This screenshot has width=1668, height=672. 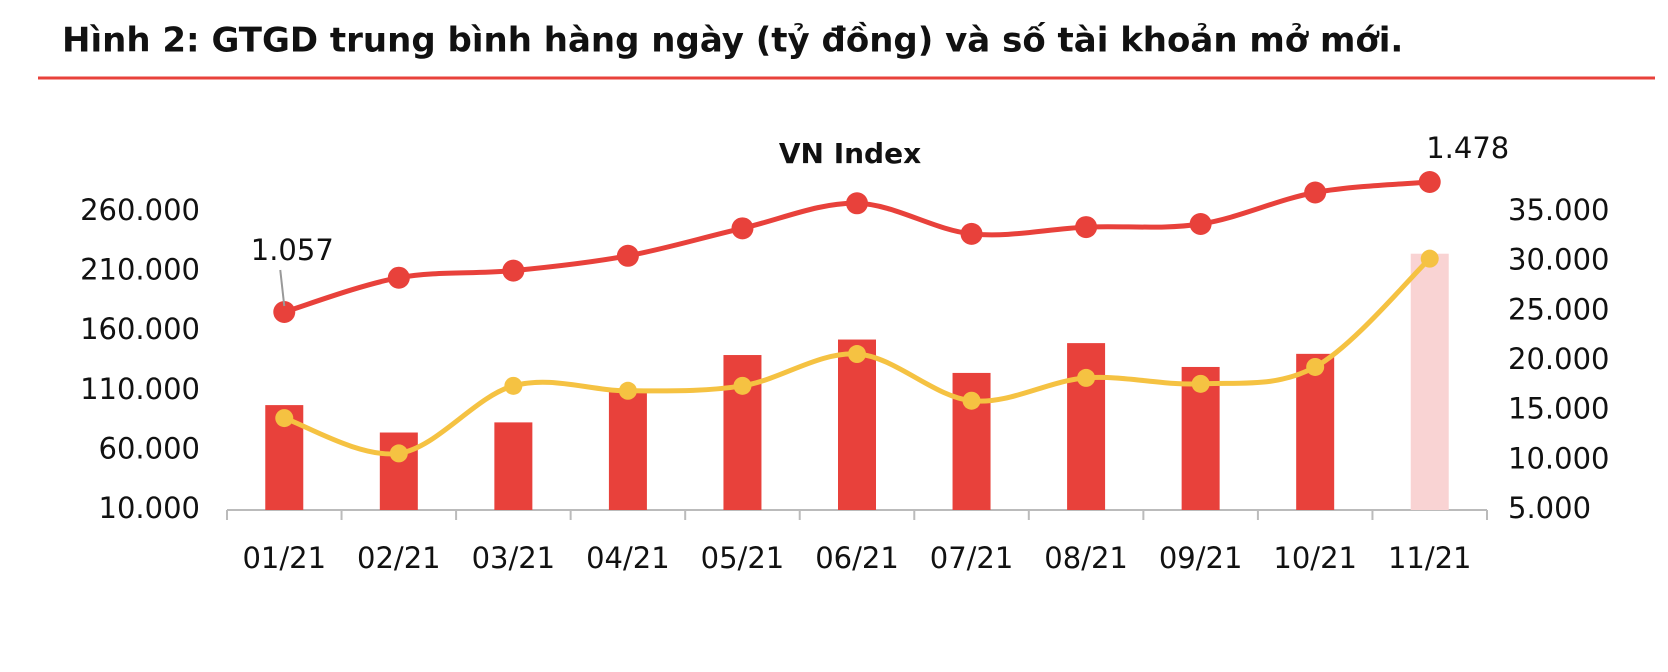 I want to click on y-tick-label: 160.000, so click(x=140, y=329).